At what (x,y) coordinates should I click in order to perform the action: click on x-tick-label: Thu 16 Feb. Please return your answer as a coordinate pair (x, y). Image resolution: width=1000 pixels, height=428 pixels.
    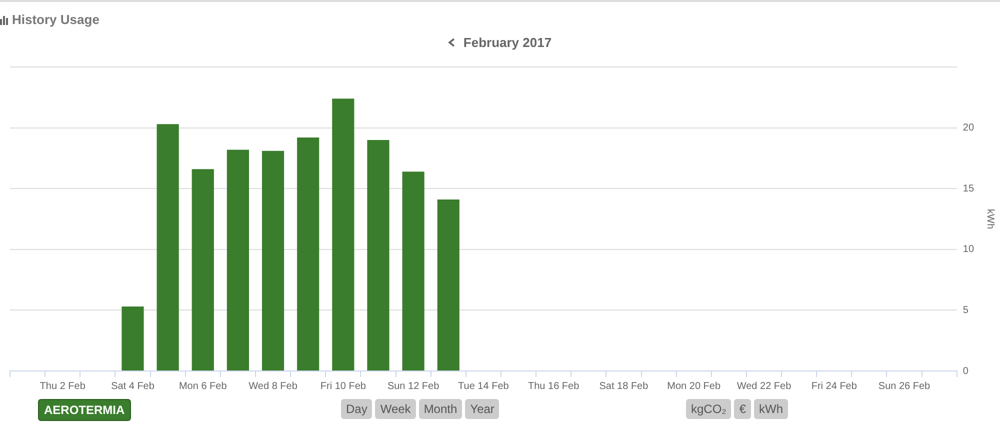
    Looking at the image, I should click on (554, 386).